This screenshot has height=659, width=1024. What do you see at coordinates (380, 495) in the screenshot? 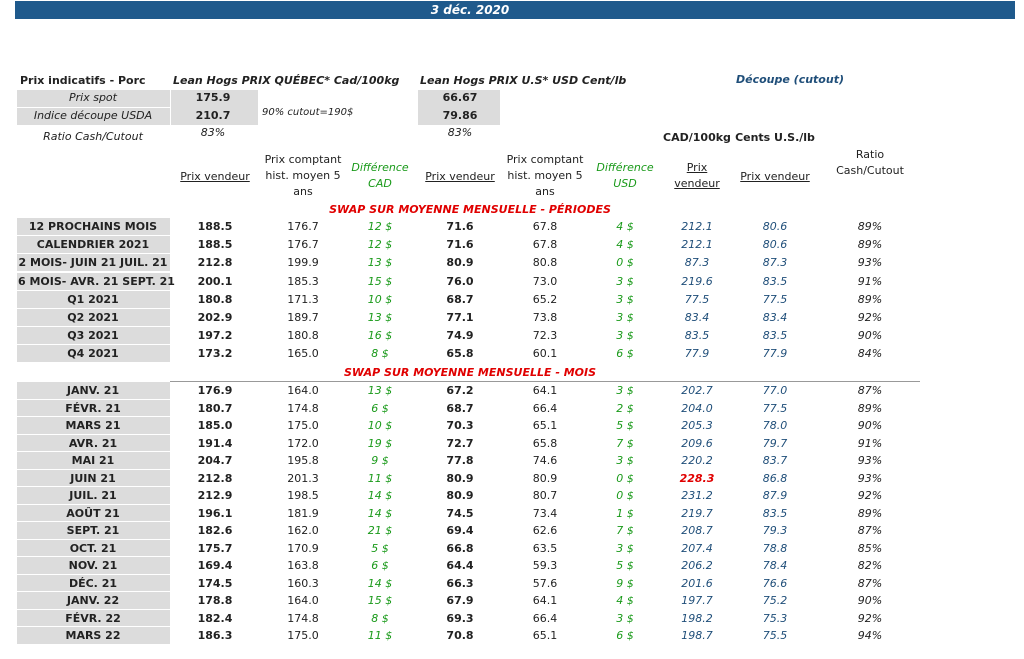
I see `cell: 14 $` at bounding box center [380, 495].